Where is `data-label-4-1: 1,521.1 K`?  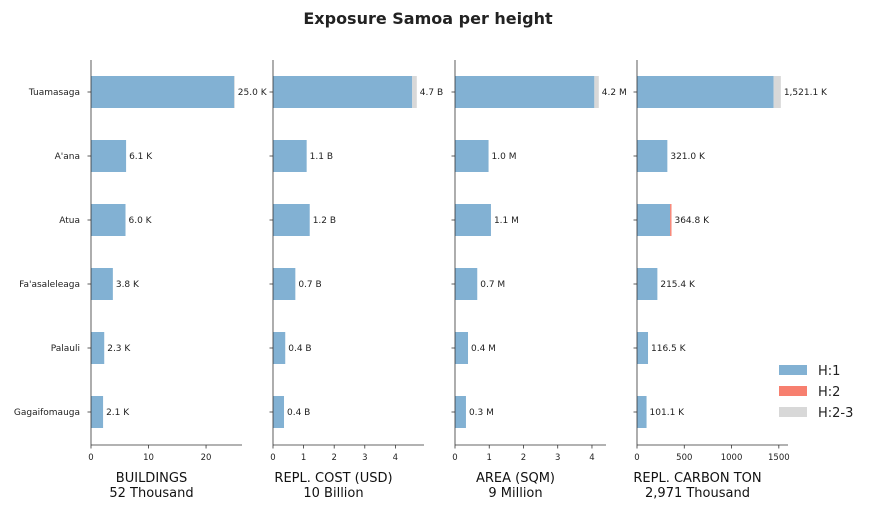 data-label-4-1: 1,521.1 K is located at coordinates (806, 93).